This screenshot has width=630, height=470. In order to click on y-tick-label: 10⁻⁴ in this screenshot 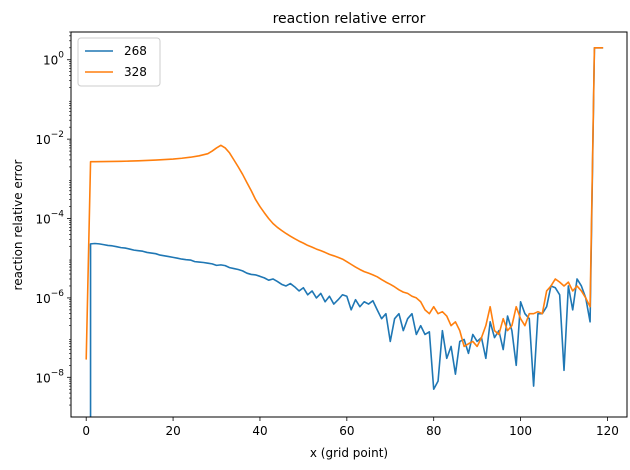, I will do `click(49, 218)`.